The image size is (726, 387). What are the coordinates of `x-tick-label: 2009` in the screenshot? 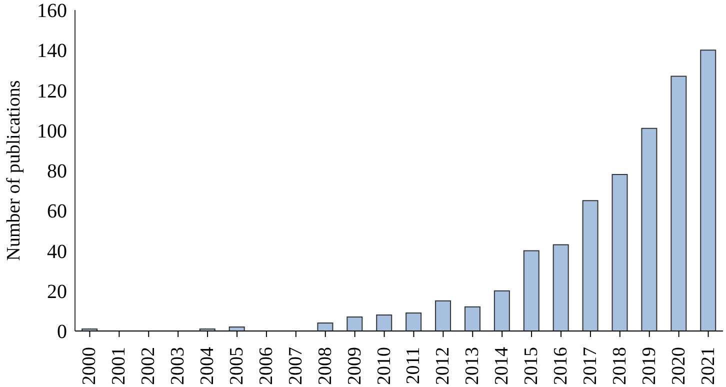 It's located at (355, 366).